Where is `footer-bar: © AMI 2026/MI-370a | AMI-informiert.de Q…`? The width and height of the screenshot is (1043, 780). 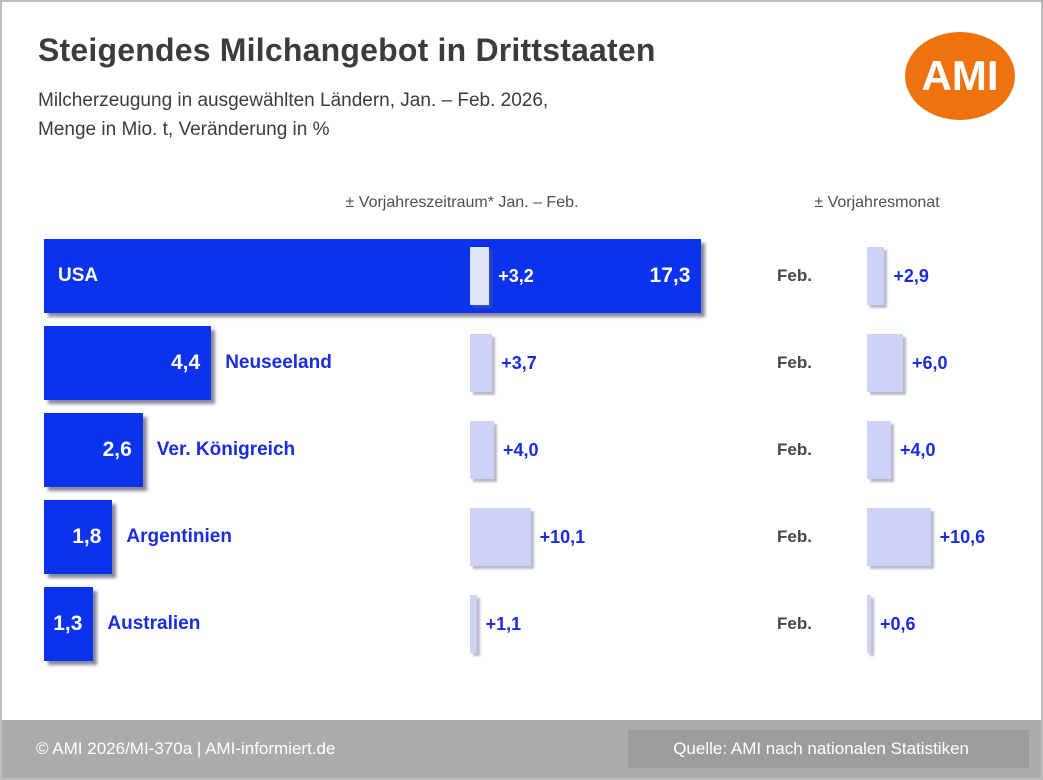 footer-bar: © AMI 2026/MI-370a | AMI-informiert.de Q… is located at coordinates (521, 749).